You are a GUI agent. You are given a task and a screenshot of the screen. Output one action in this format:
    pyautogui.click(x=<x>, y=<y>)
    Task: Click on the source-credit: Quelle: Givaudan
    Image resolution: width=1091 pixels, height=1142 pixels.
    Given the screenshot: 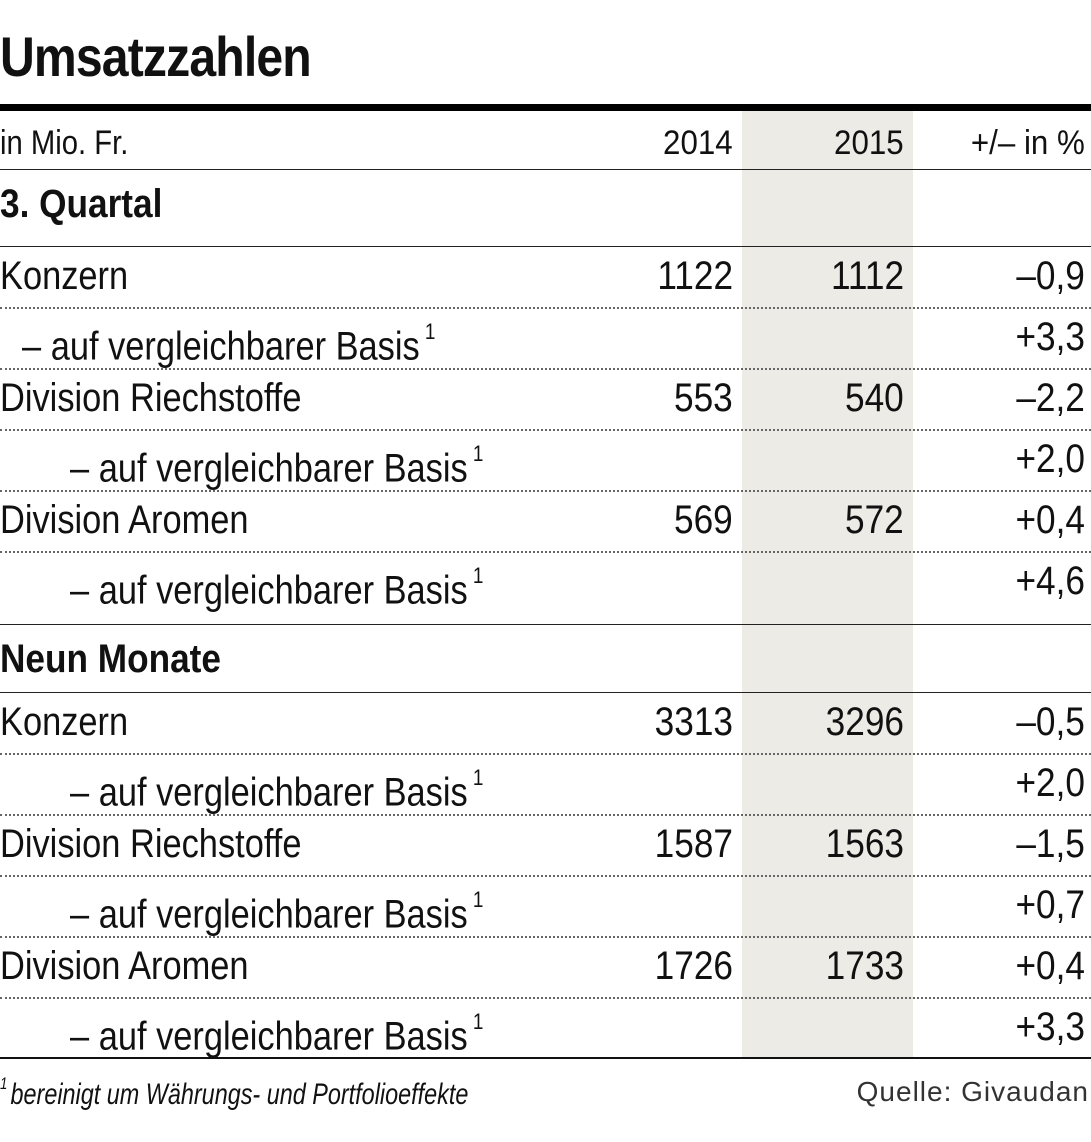 What is the action you would take?
    pyautogui.click(x=972, y=1091)
    